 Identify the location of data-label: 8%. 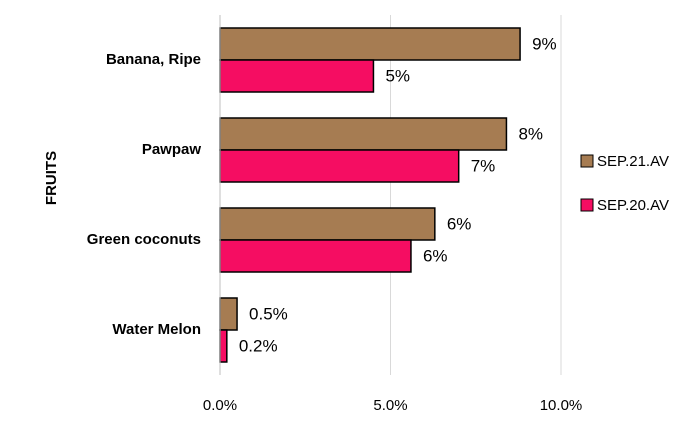
(530, 133).